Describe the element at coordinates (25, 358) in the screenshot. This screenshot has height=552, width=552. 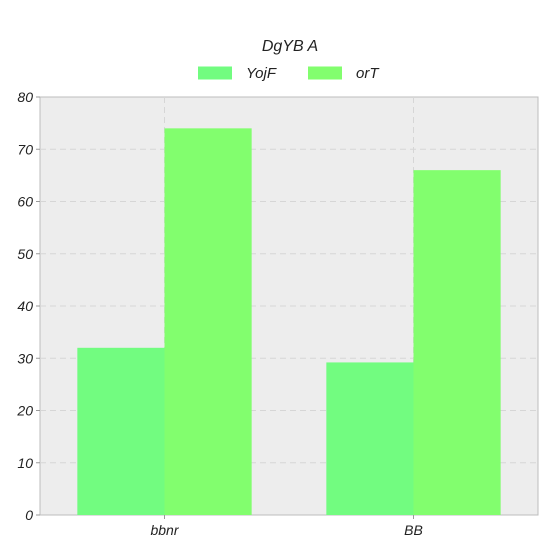
I see `y-tick-label: 30` at that location.